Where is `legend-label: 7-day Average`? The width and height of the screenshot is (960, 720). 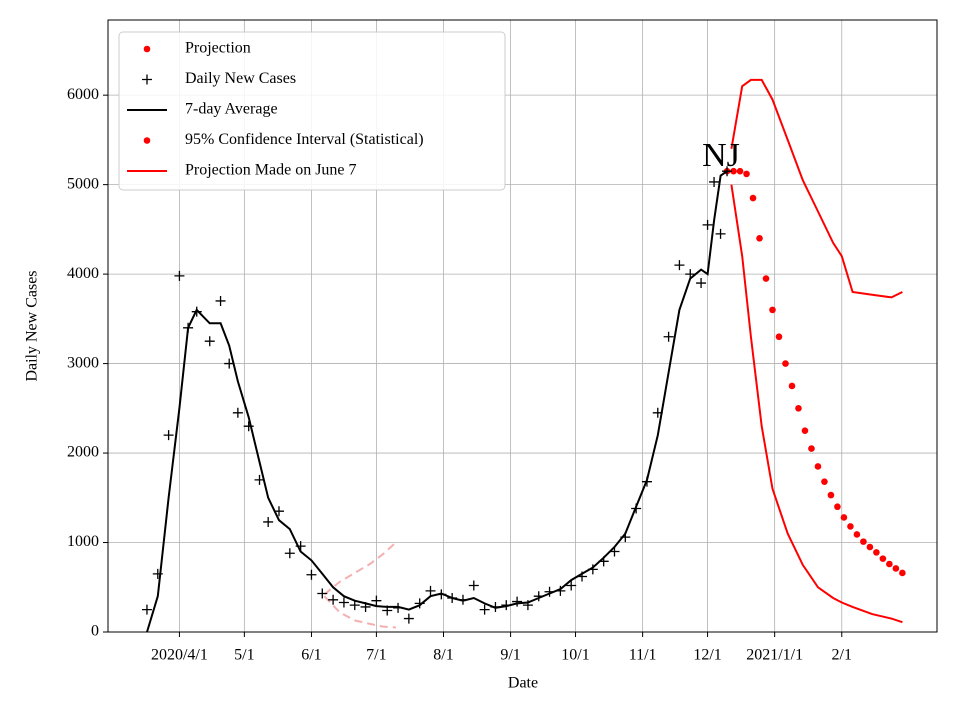 legend-label: 7-day Average is located at coordinates (231, 109).